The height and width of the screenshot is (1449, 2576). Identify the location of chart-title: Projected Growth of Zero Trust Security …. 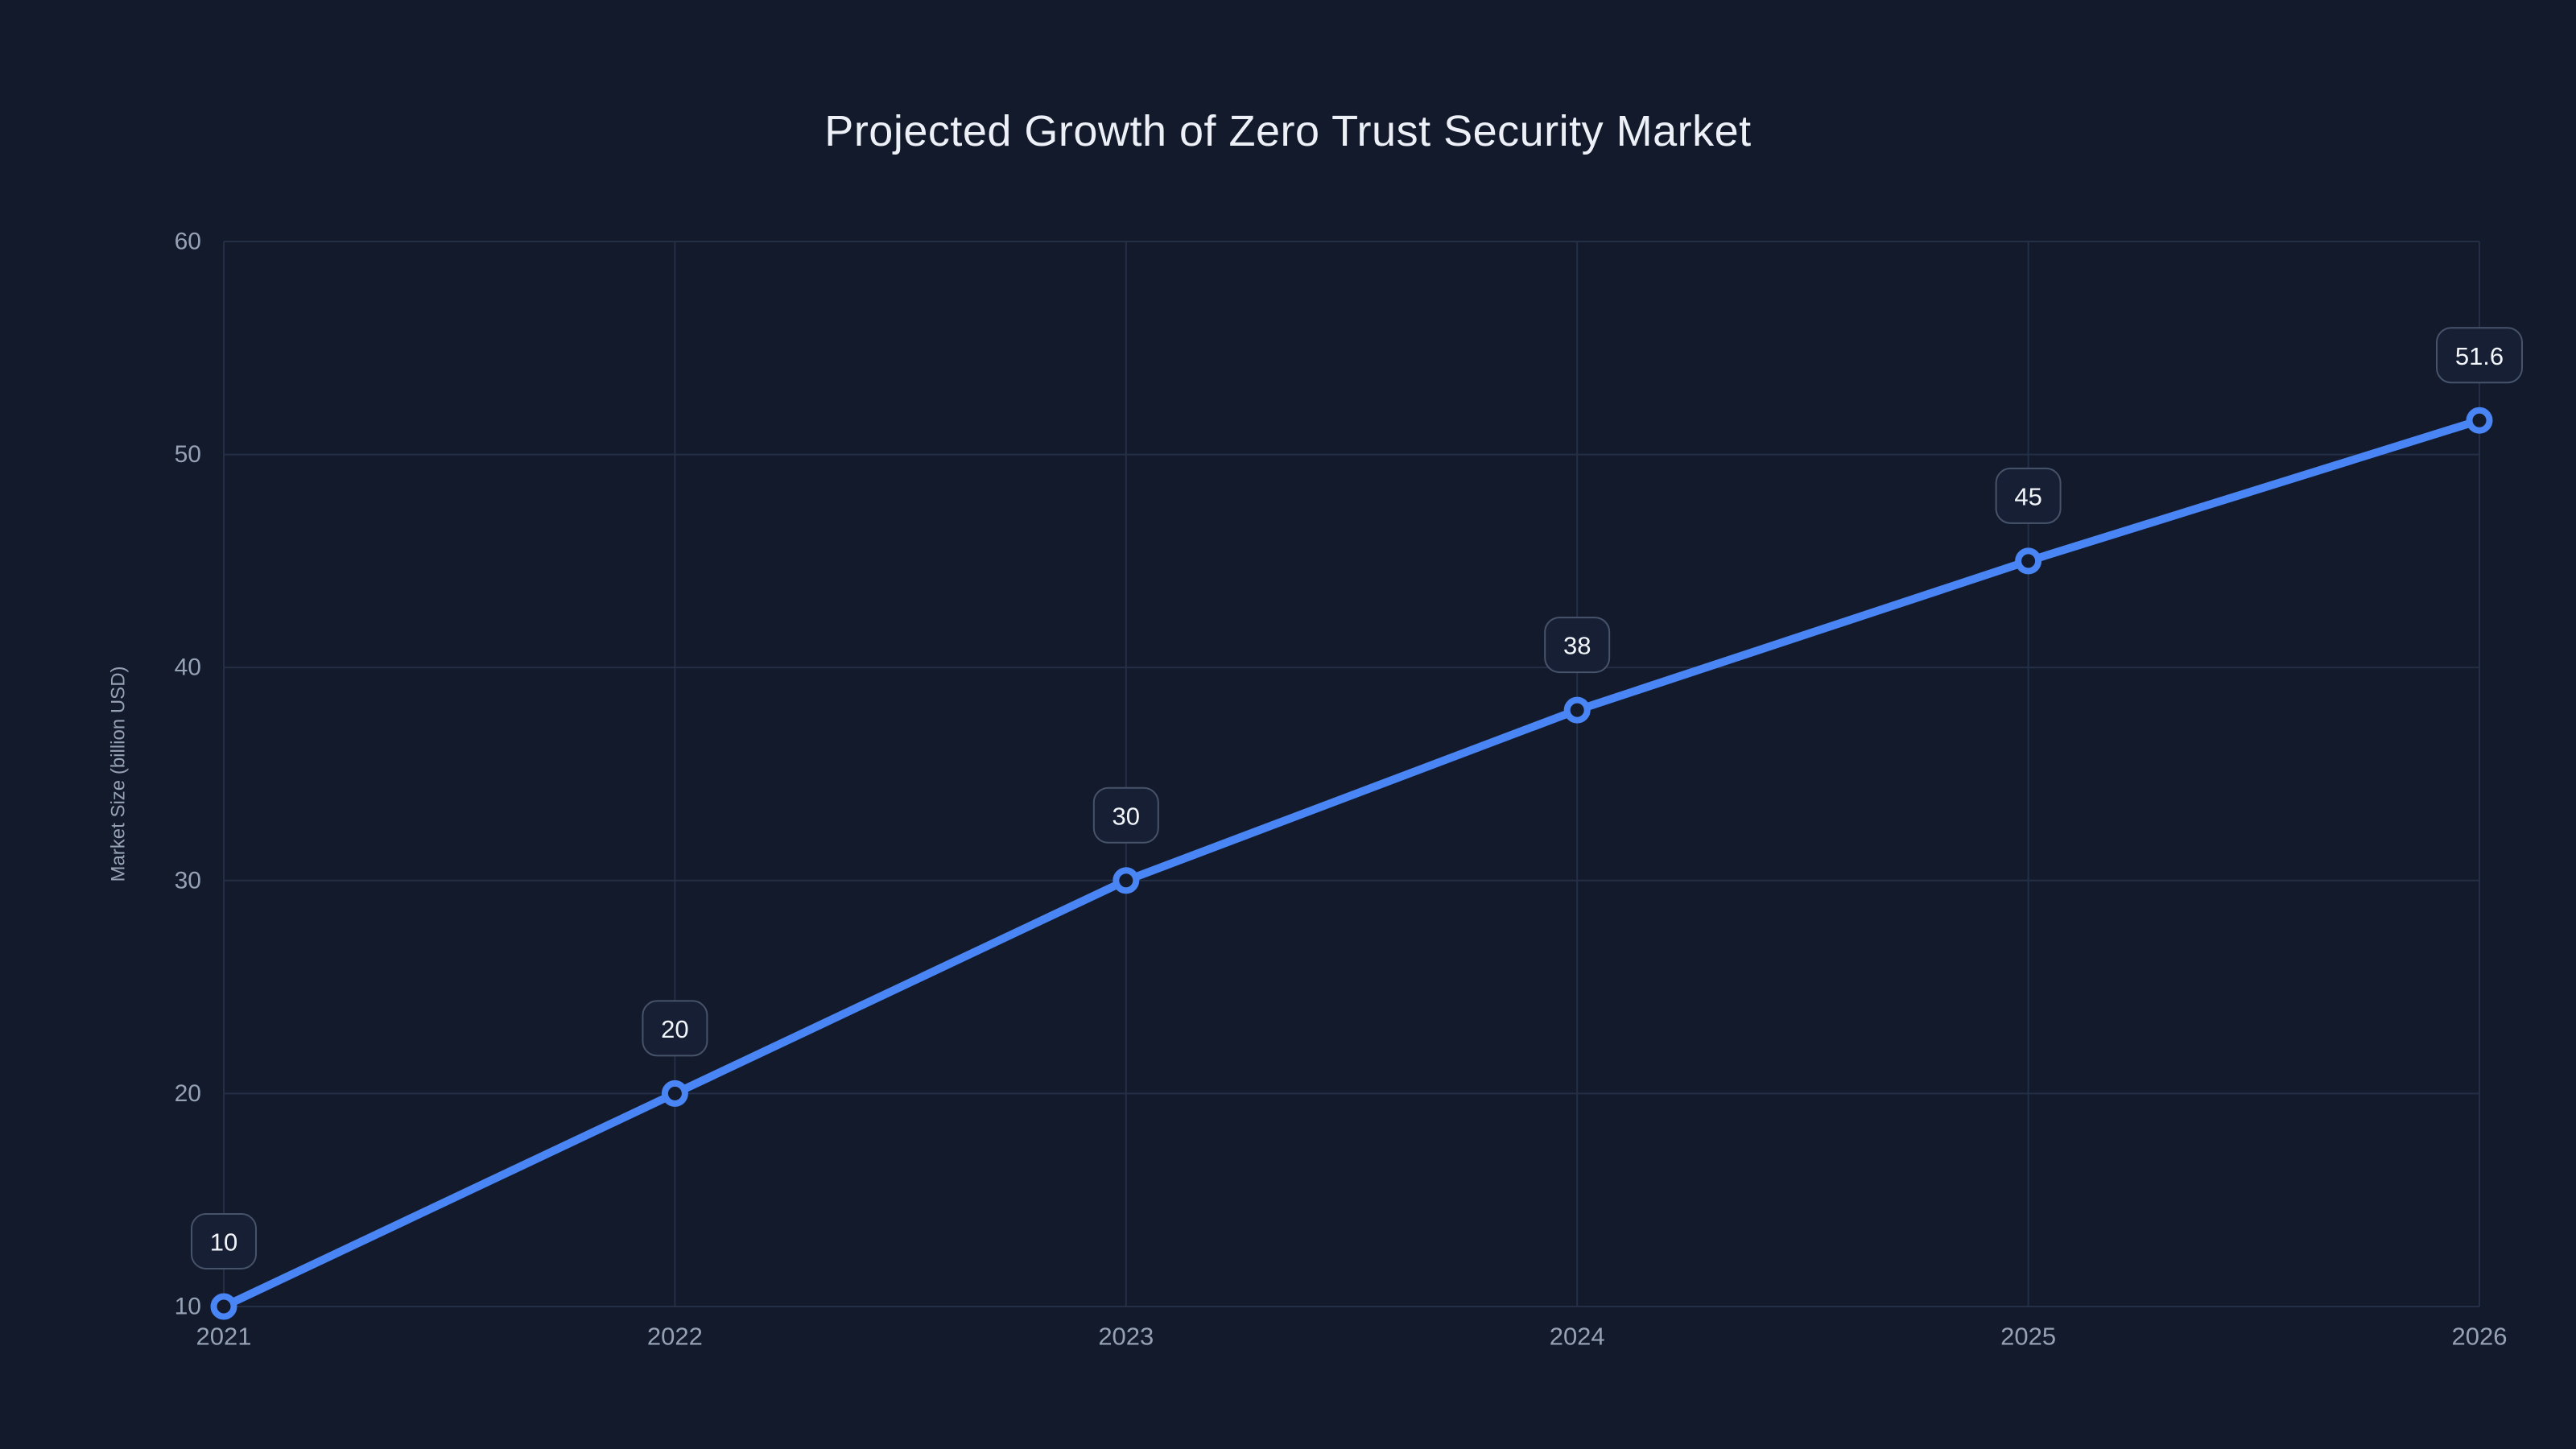
(1288, 131).